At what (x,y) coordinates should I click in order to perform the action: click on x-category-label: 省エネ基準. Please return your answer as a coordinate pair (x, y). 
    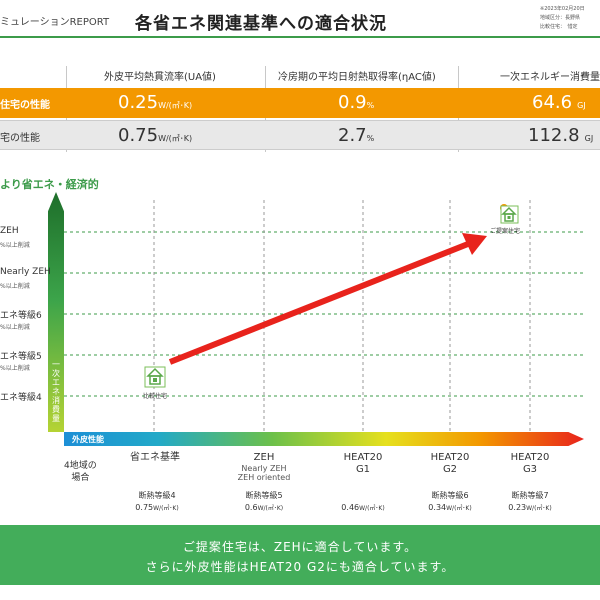
    Looking at the image, I should click on (155, 457).